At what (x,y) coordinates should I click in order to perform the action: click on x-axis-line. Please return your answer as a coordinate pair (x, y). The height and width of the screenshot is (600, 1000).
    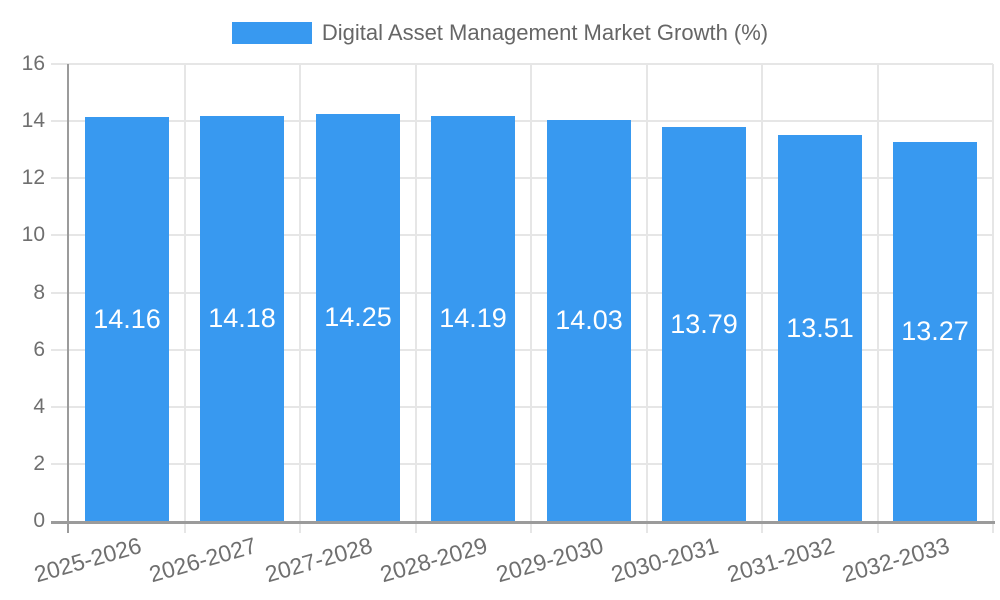
    Looking at the image, I should click on (523, 522).